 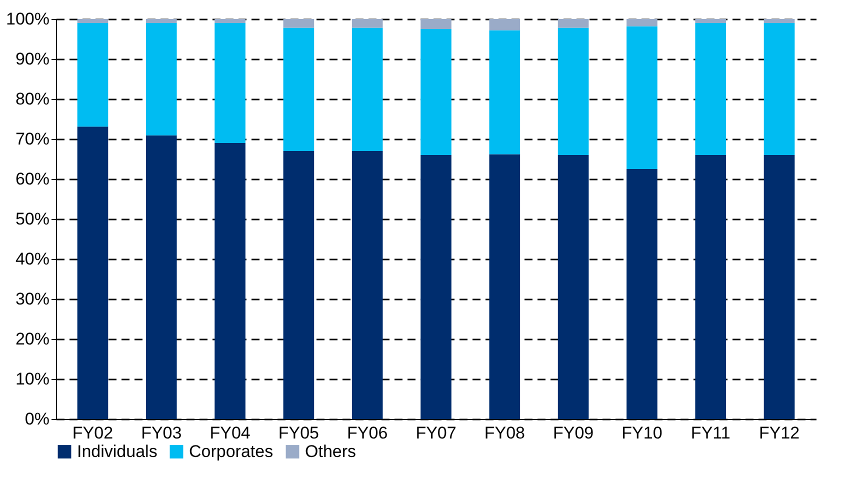 What do you see at coordinates (117, 451) in the screenshot?
I see `legend-label: Individuals` at bounding box center [117, 451].